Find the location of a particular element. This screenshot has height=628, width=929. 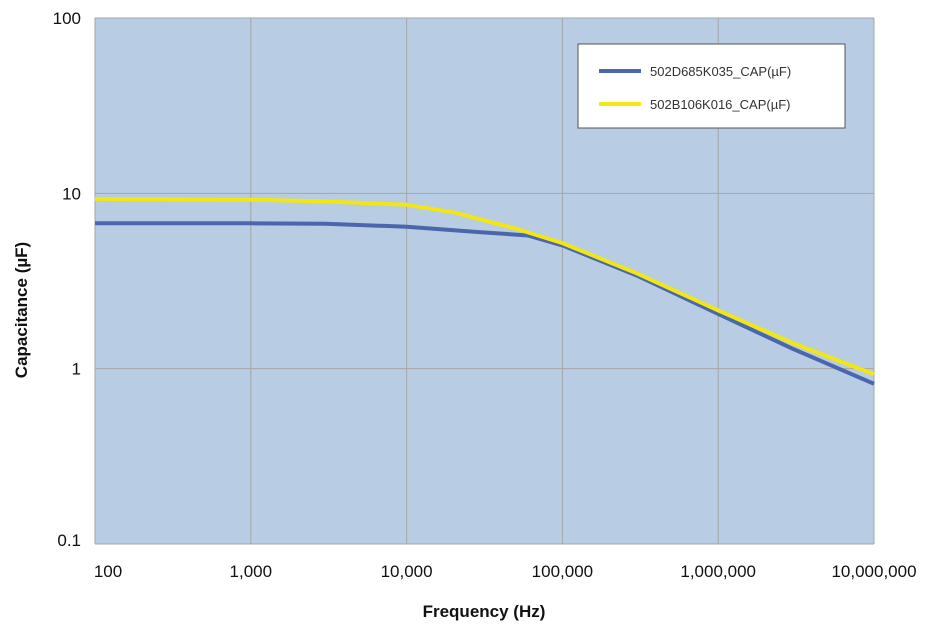

x-tick-label: 10,000,000 is located at coordinates (873, 571).